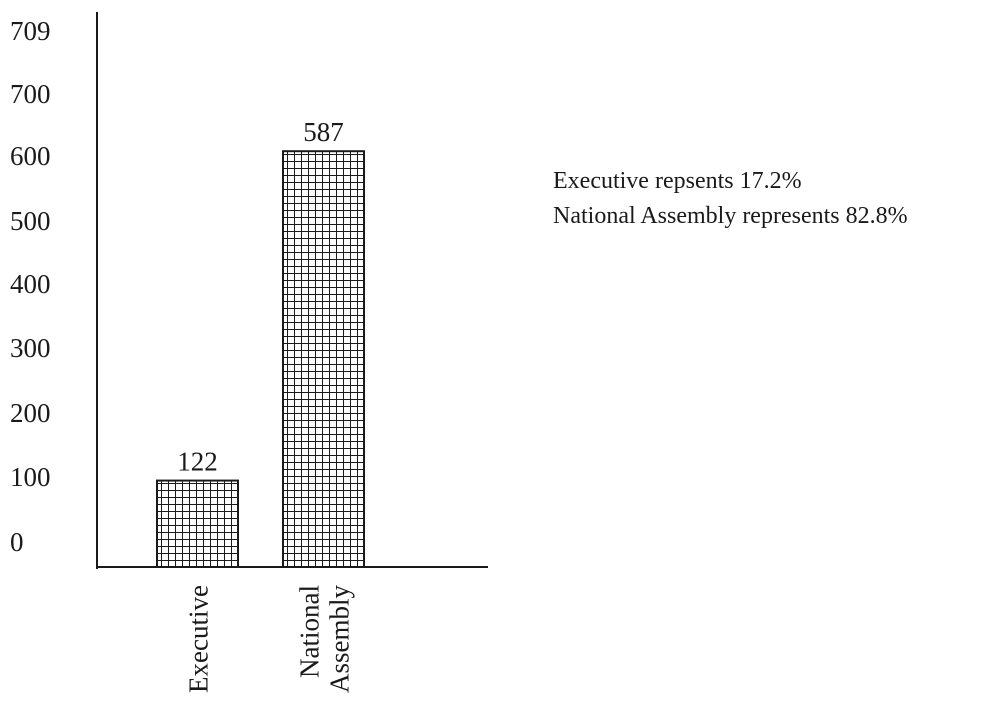  Describe the element at coordinates (260, 343) in the screenshot. I see `bars: 122 587` at that location.